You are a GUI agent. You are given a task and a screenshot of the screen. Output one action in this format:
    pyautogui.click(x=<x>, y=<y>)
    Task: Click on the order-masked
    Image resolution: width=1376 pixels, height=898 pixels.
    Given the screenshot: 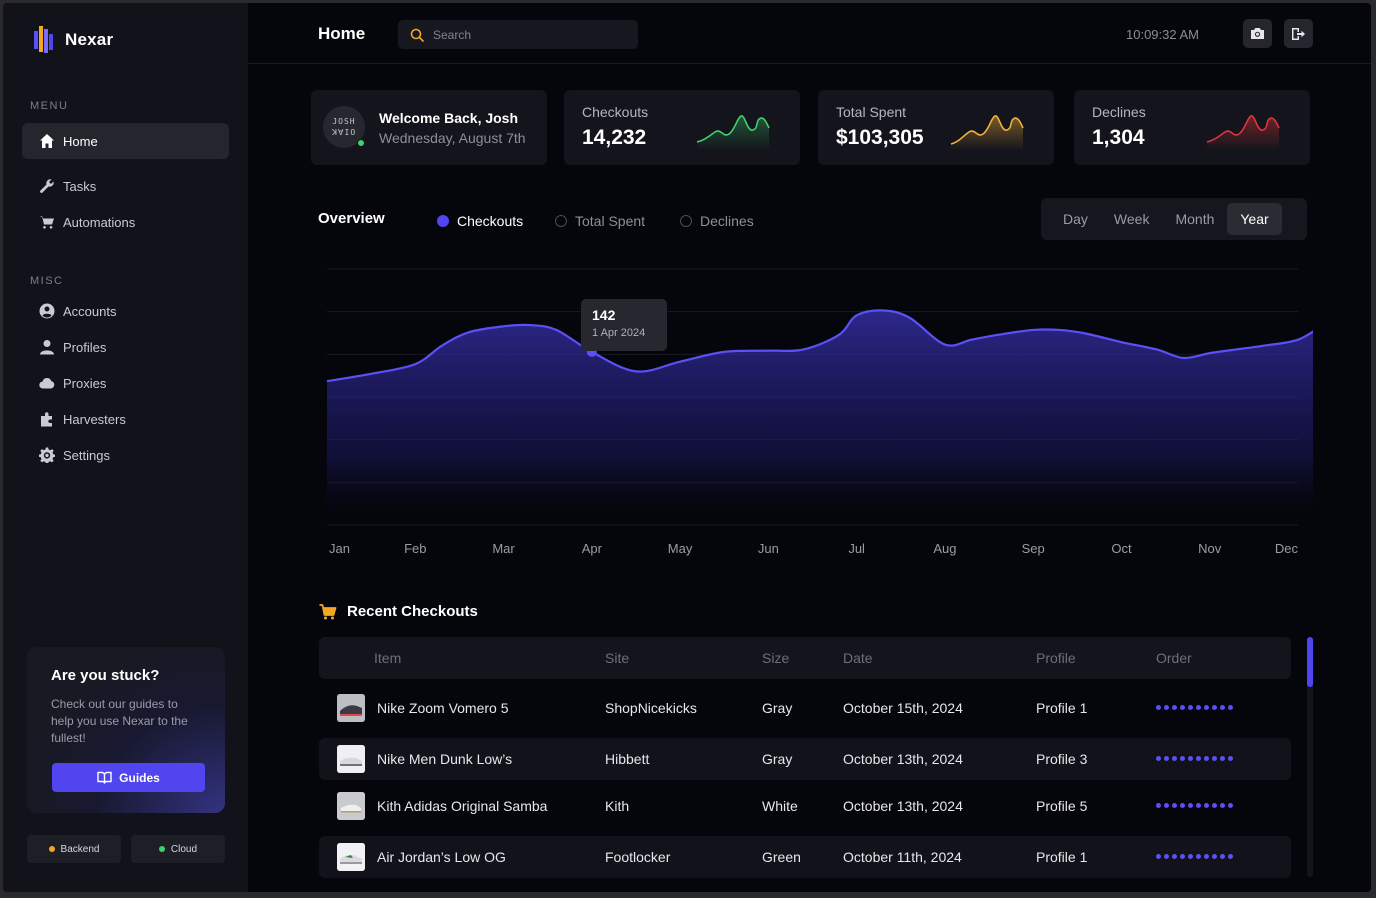 What is the action you would take?
    pyautogui.click(x=1194, y=707)
    